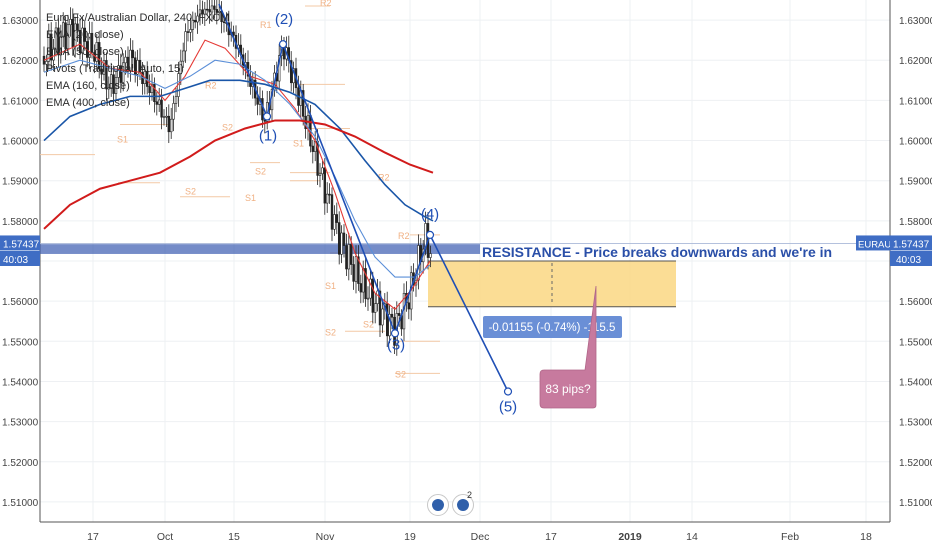 This screenshot has width=932, height=550. What do you see at coordinates (508, 407) in the screenshot?
I see `wave-label: (5)` at bounding box center [508, 407].